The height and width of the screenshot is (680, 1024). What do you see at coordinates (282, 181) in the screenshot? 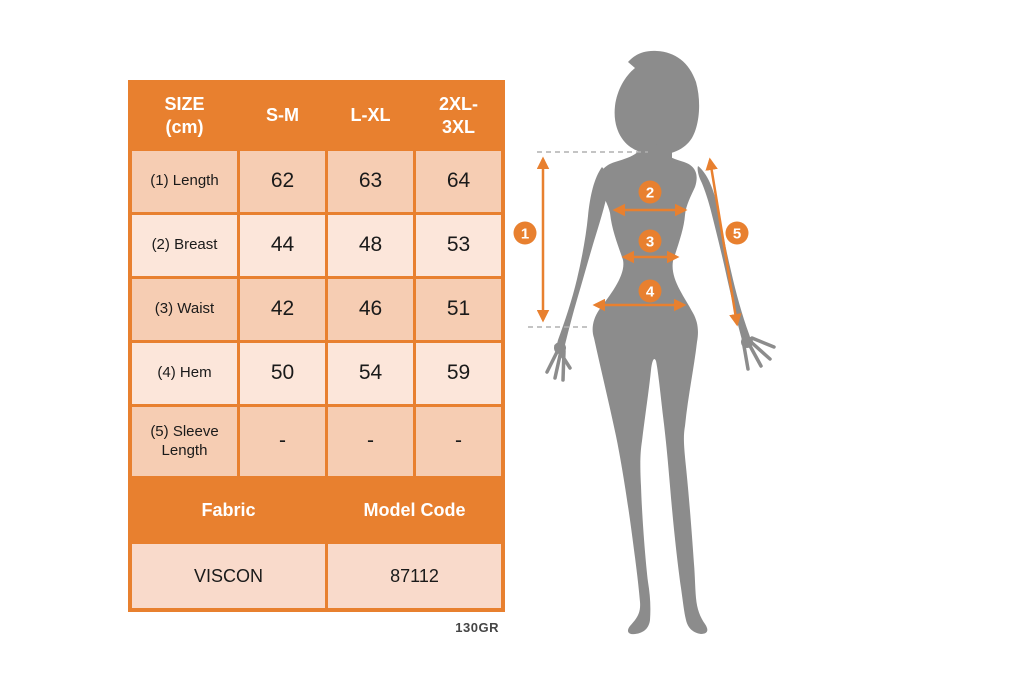
I see `length-s-m: 62` at bounding box center [282, 181].